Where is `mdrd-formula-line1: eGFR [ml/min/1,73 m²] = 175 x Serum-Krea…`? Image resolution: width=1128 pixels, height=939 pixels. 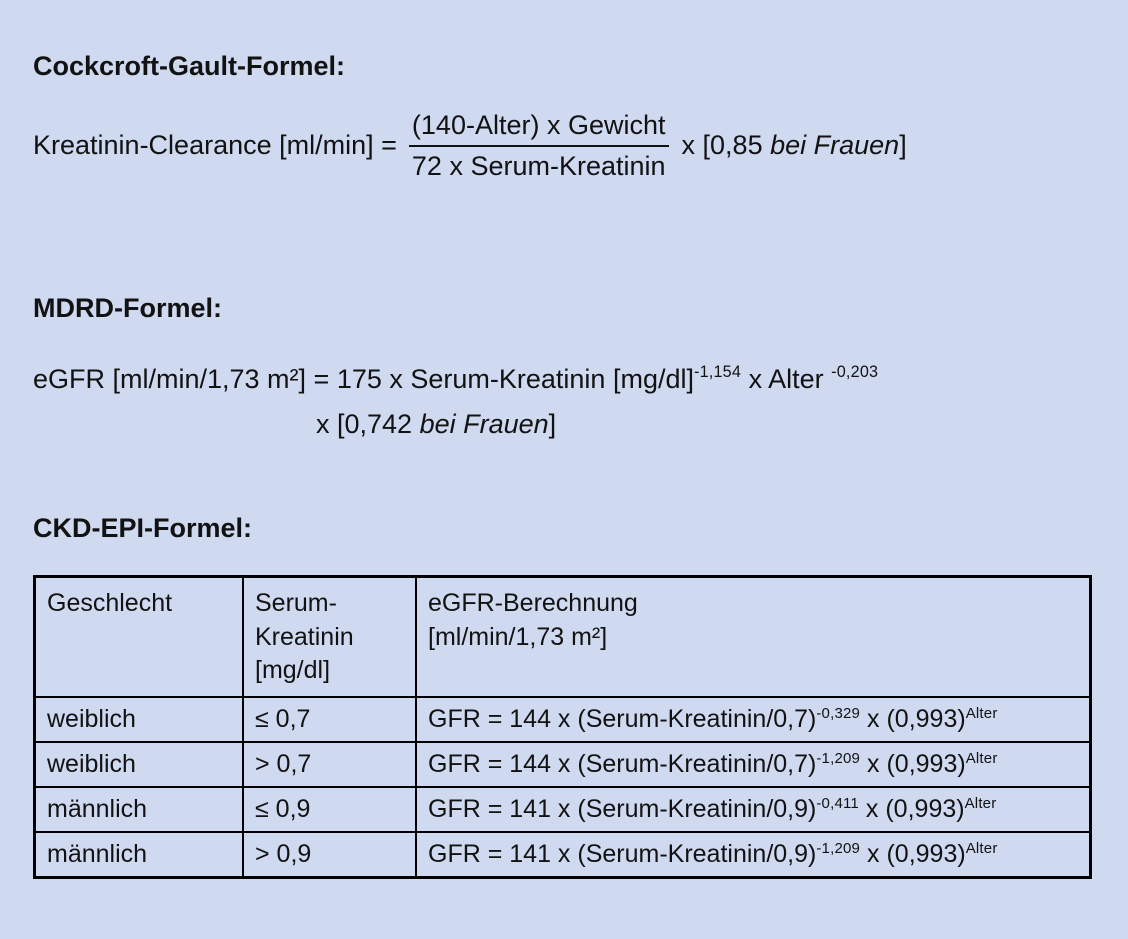 mdrd-formula-line1: eGFR [ml/min/1,73 m²] = 175 x Serum-Krea… is located at coordinates (562, 379).